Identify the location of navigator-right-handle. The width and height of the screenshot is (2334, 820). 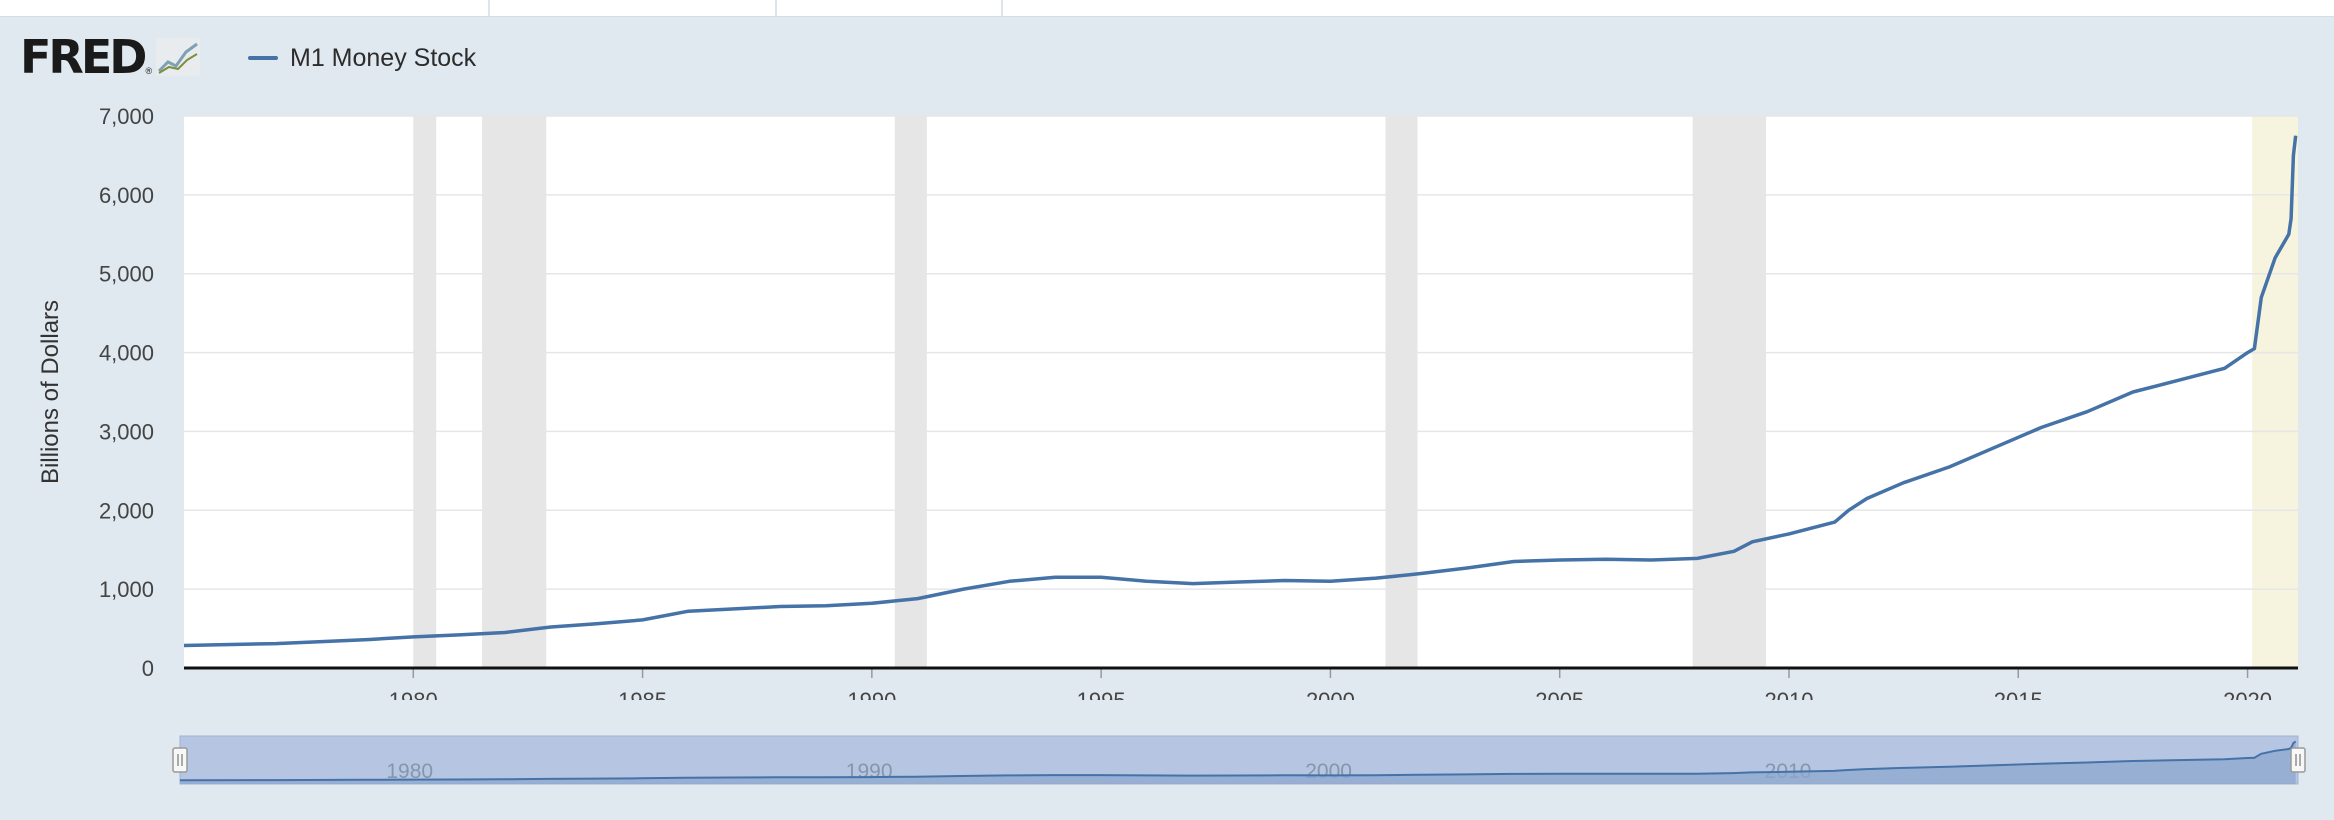
(2298, 760).